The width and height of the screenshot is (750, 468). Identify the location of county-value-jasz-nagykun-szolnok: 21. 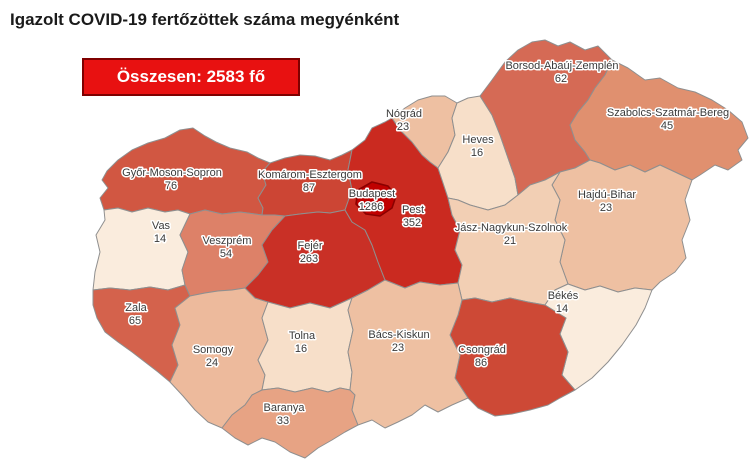
(510, 241).